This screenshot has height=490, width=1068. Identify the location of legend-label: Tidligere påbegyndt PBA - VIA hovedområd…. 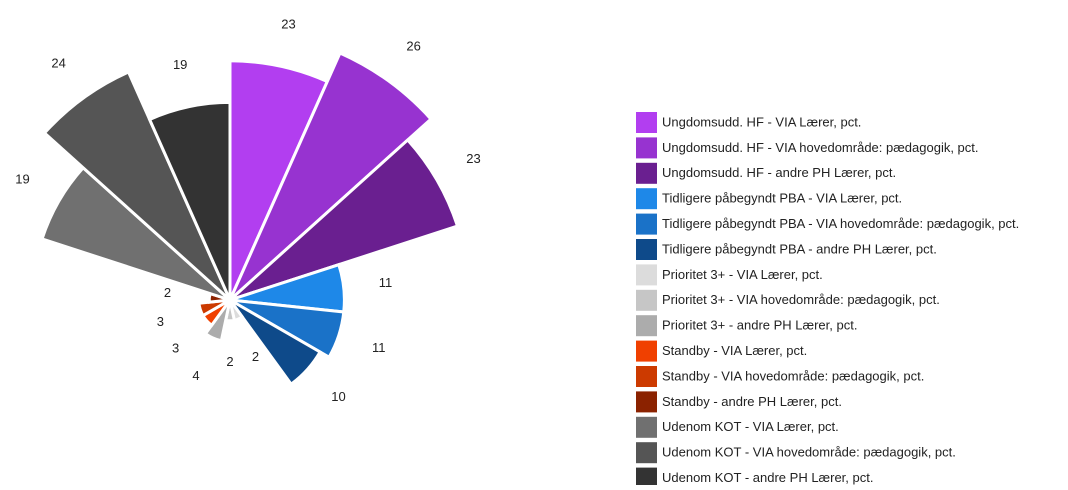
(840, 223).